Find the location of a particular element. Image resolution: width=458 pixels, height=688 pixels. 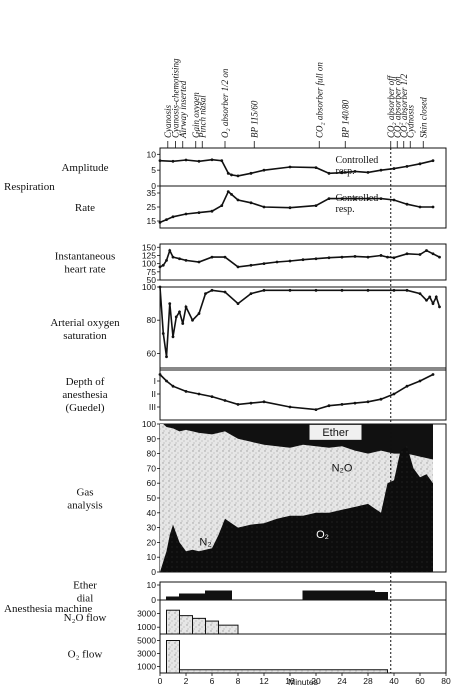

y-tick-label: 5000 is located at coordinates (146, 641).